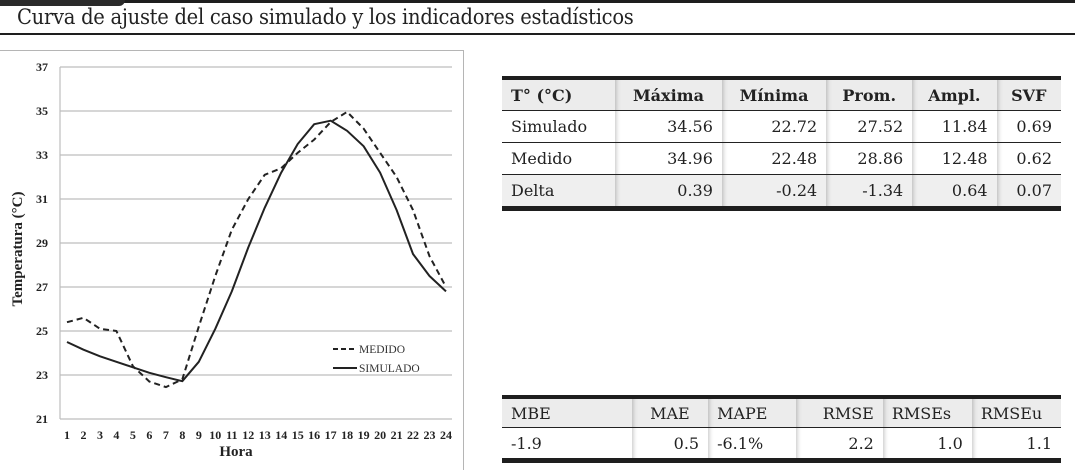 The width and height of the screenshot is (1075, 471). Describe the element at coordinates (248, 435) in the screenshot. I see `x-tick-label: 12` at that location.